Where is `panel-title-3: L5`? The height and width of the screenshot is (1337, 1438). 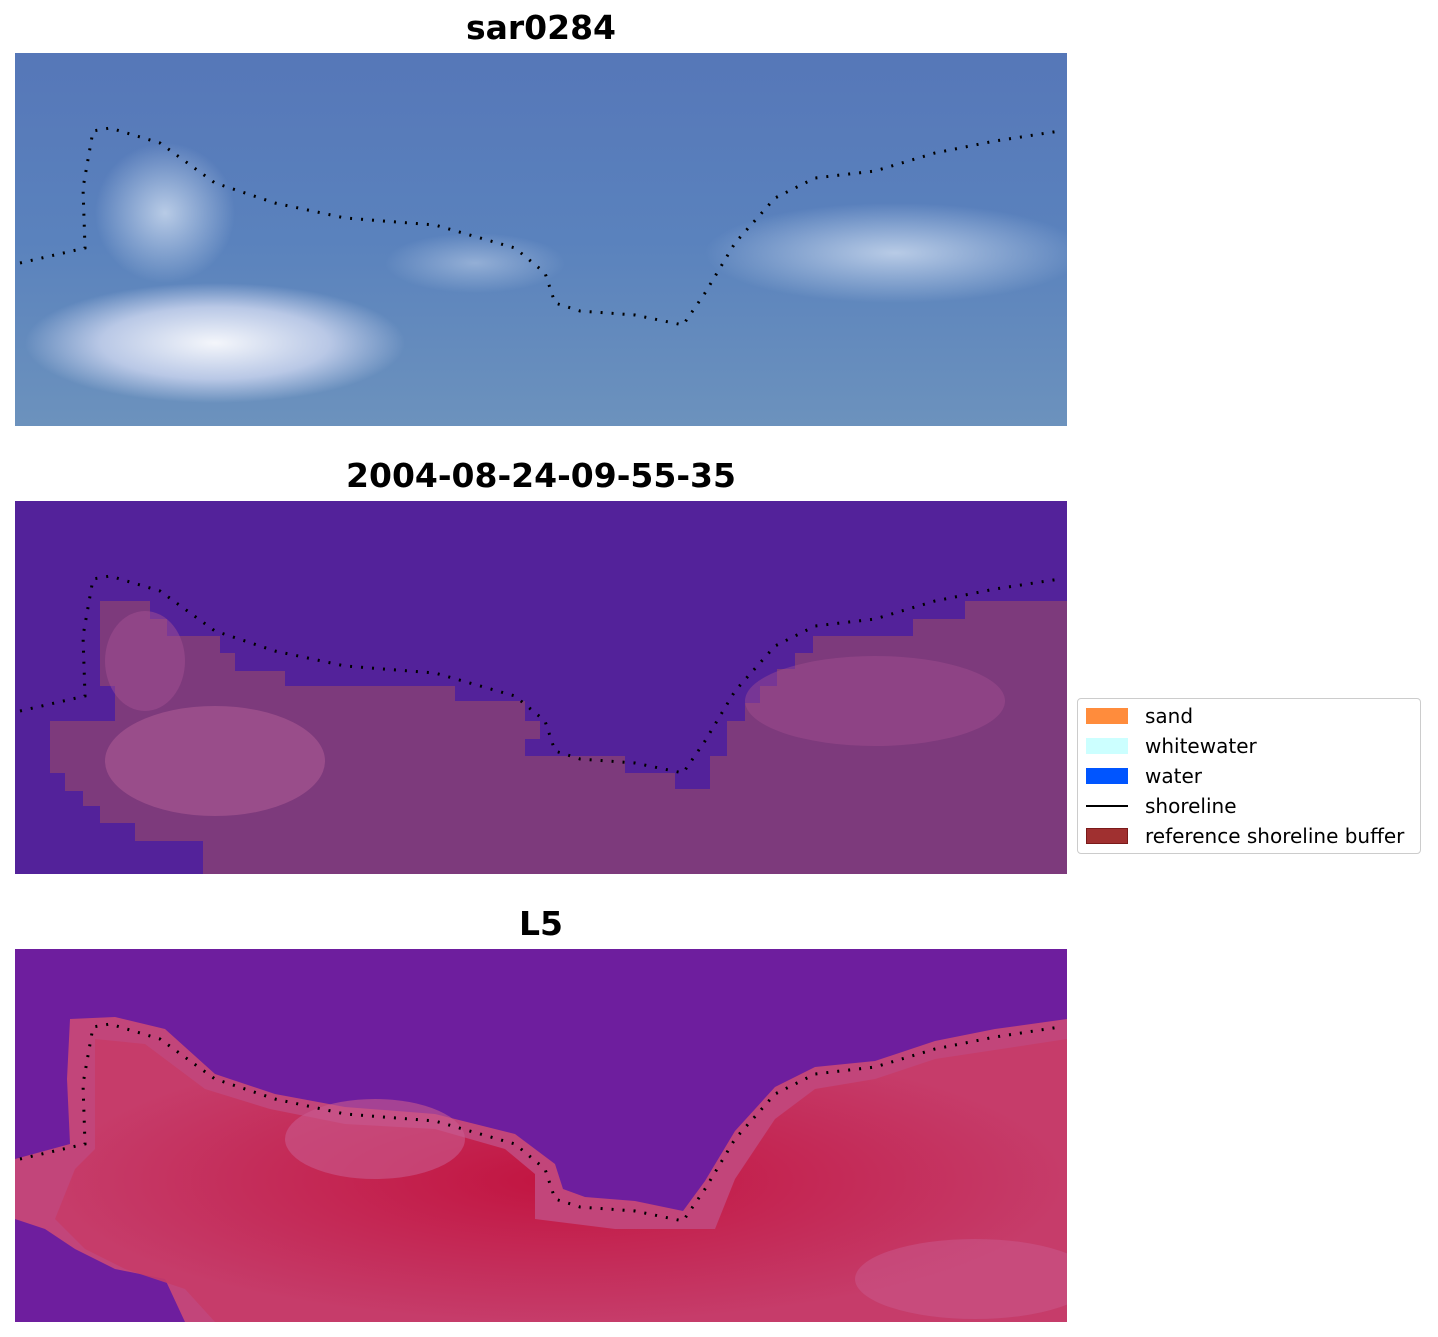 panel-title-3: L5 is located at coordinates (541, 923).